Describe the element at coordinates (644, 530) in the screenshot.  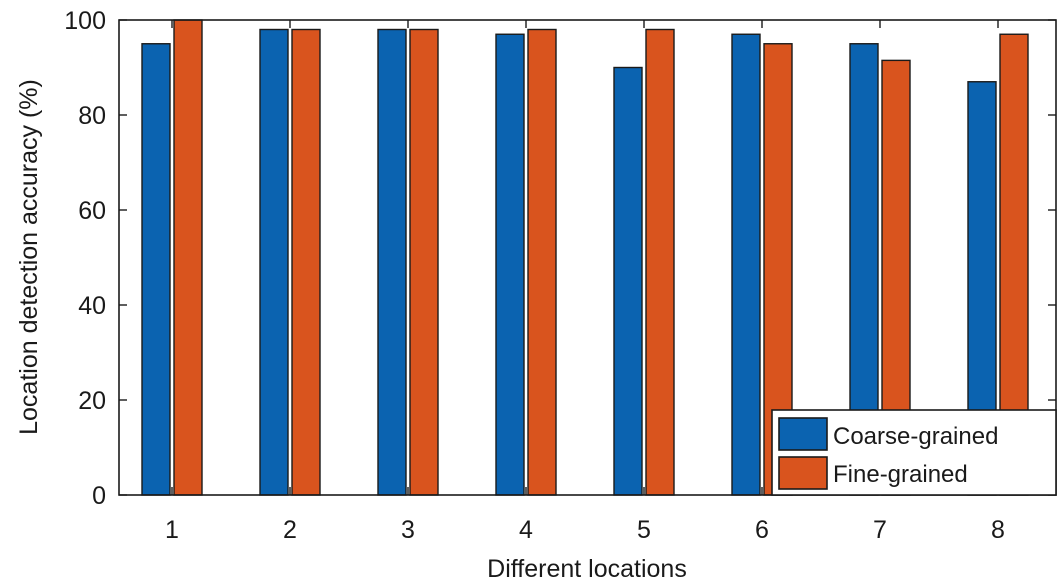
I see `x-tick-label: 5` at that location.